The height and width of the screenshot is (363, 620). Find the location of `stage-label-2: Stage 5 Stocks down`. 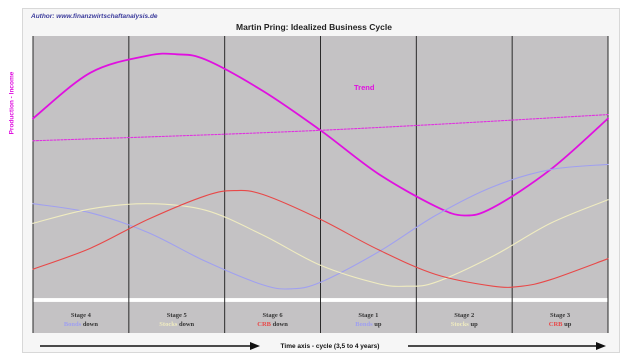

stage-label-2: Stage 5 Stocks down is located at coordinates (177, 320).